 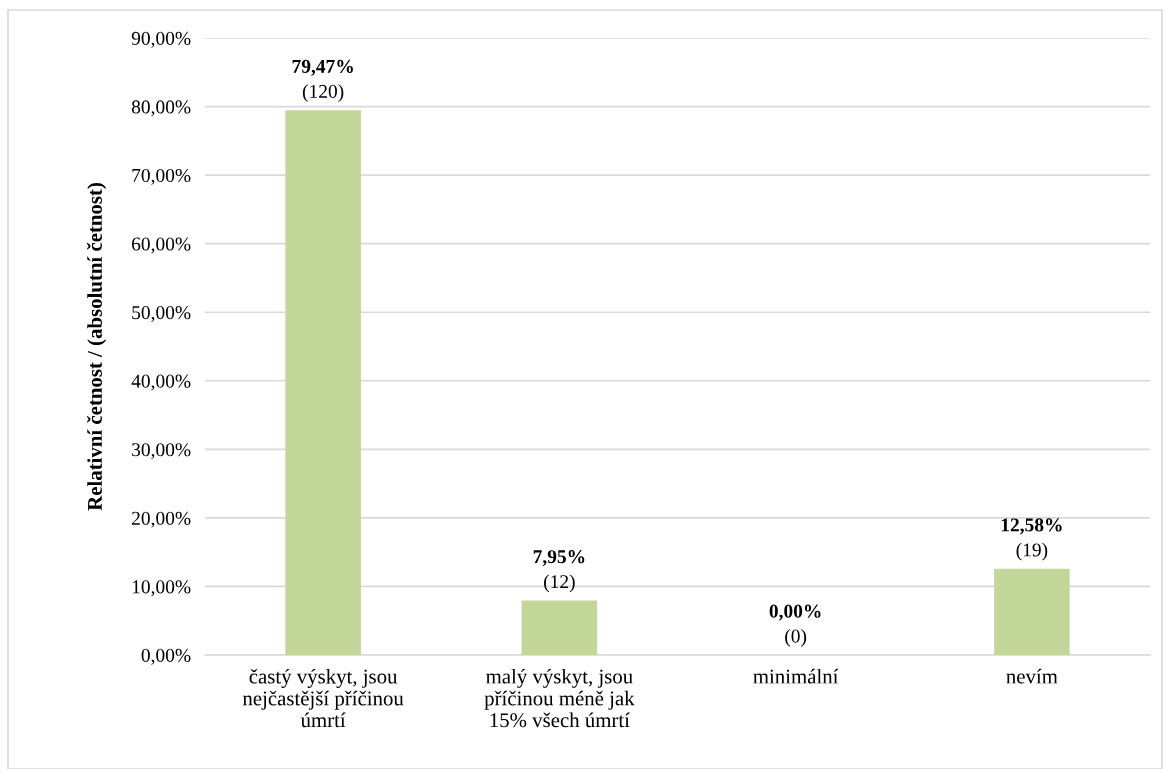 I want to click on y-axis-title: Relativní četnost / (absolutní četnost), so click(x=97, y=347).